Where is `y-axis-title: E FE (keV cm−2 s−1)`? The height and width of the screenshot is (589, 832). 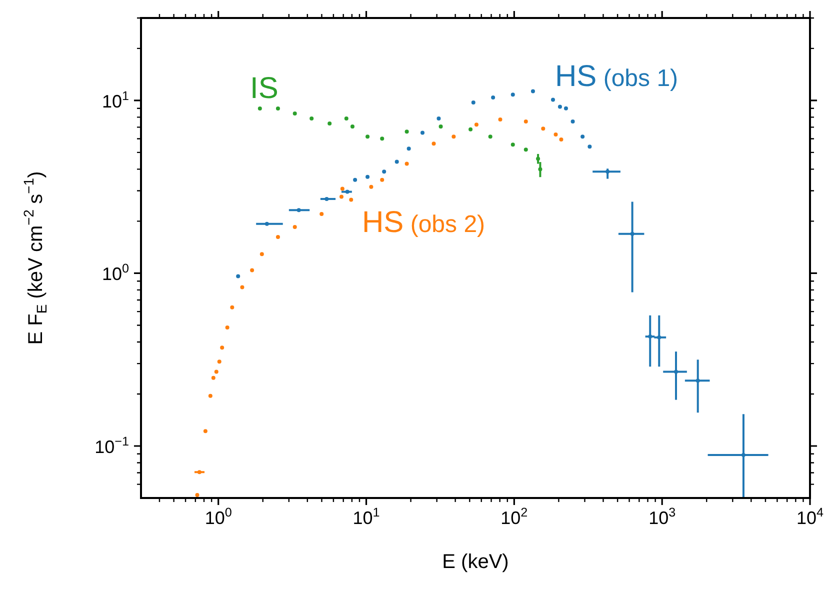
y-axis-title: E FE (keV cm−2 s−1) is located at coordinates (35, 258).